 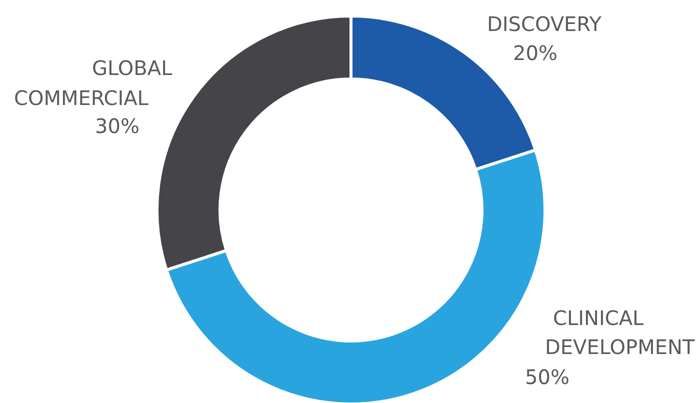 I want to click on slice-label: DISCOVERY, so click(x=544, y=24).